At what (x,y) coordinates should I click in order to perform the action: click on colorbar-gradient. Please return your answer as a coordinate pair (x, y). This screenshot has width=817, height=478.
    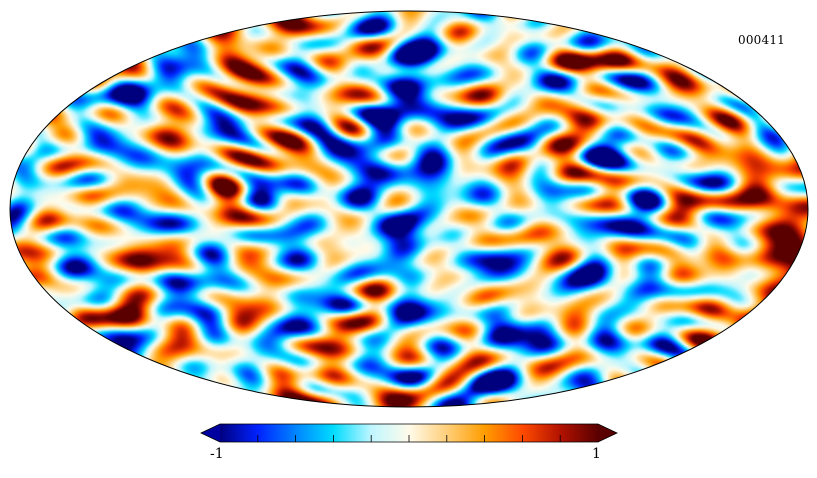
    Looking at the image, I should click on (409, 433).